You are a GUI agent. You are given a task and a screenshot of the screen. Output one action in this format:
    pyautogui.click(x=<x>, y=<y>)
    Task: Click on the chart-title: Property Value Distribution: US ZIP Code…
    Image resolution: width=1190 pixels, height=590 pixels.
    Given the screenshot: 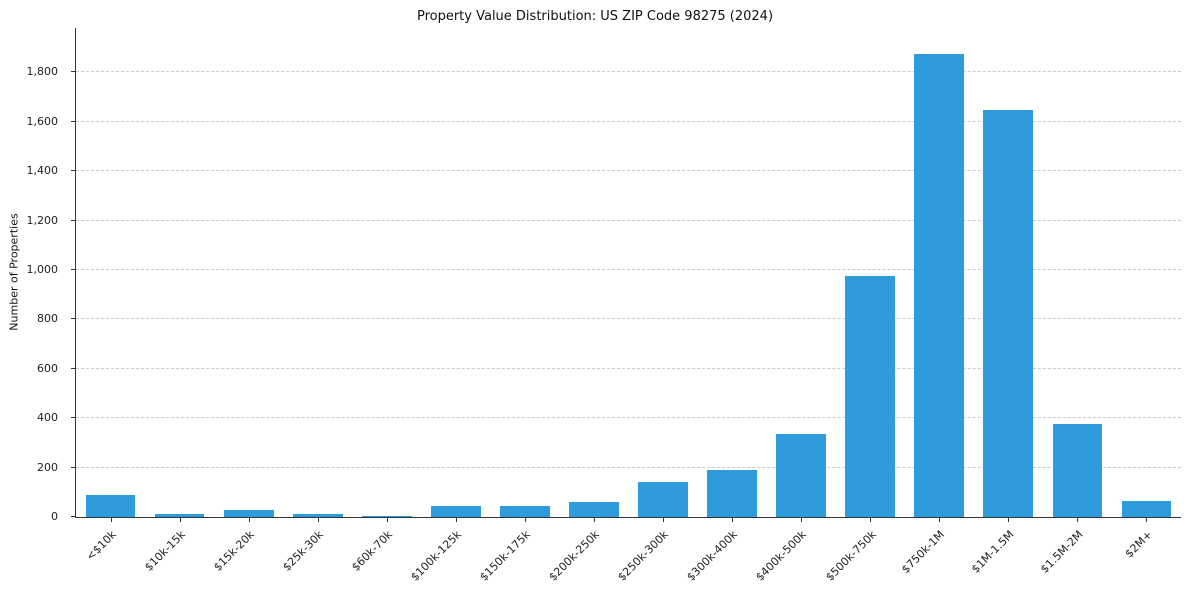 What is the action you would take?
    pyautogui.click(x=595, y=16)
    